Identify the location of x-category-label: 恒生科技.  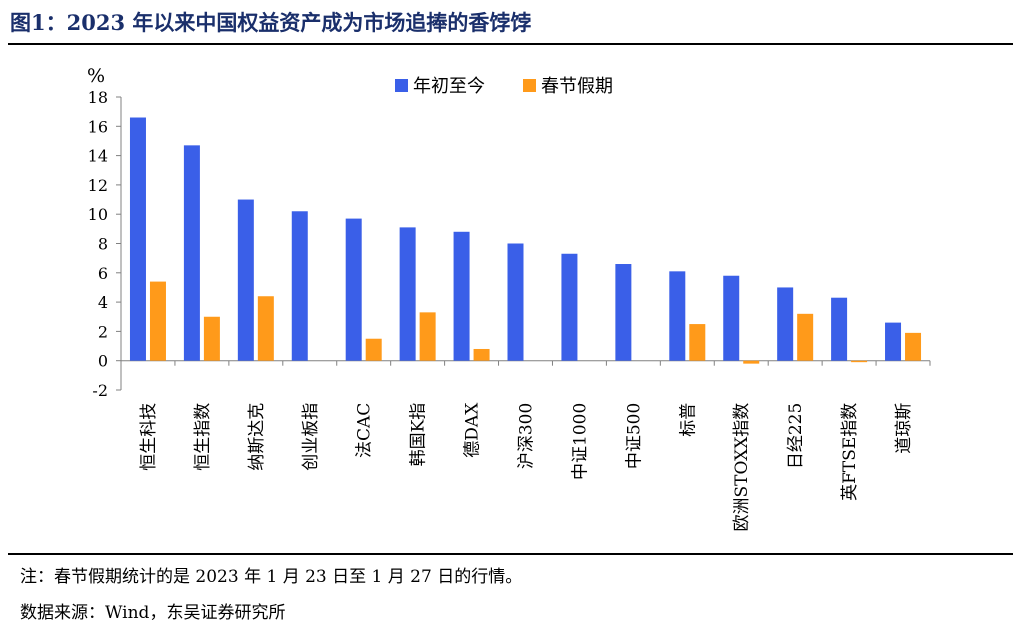
(149, 437).